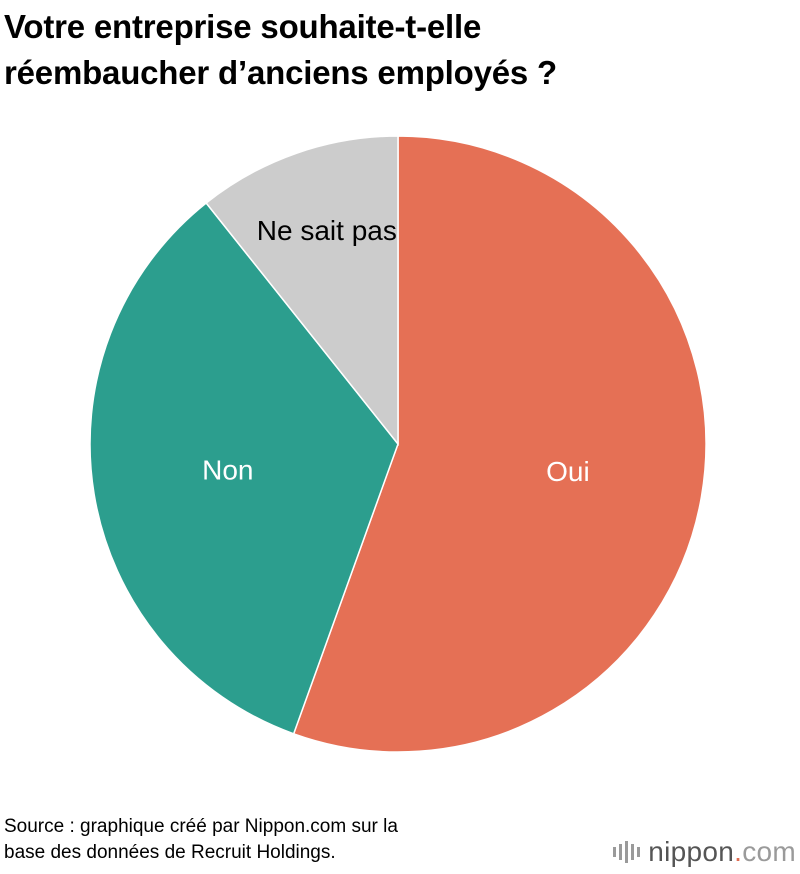 Image resolution: width=800 pixels, height=874 pixels. I want to click on chart-title-line-2: réembaucher d’anciens employés ?, so click(280, 72).